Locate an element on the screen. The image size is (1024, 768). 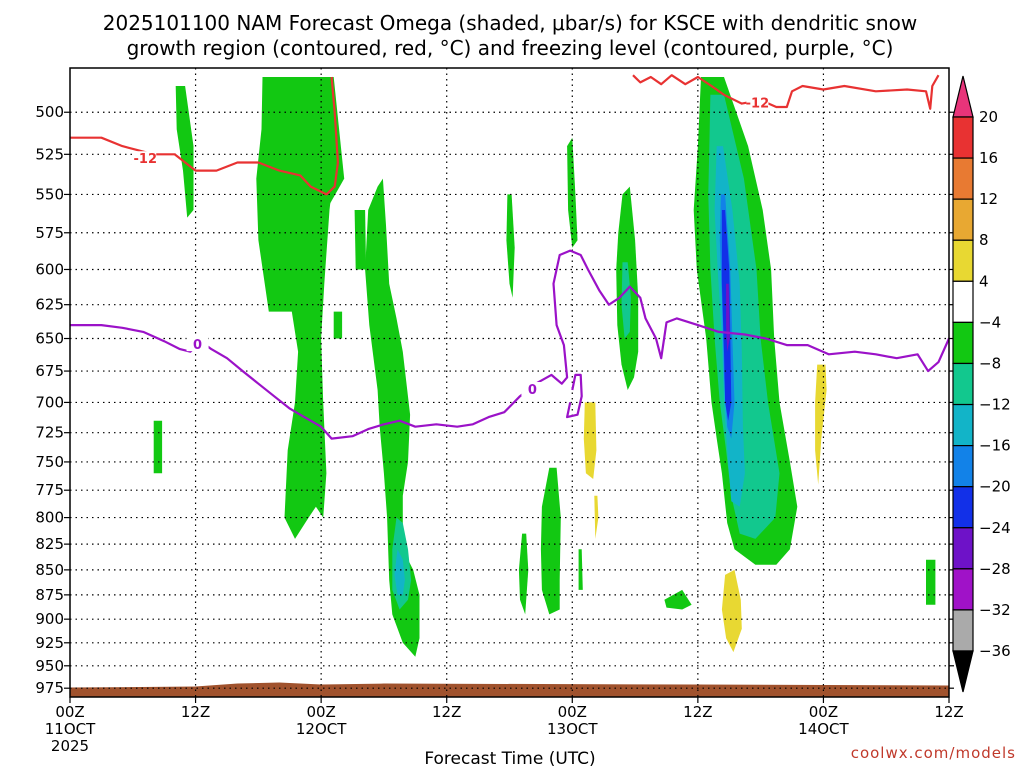
x-tick-label: 00Z 12OCT is located at coordinates (321, 720).